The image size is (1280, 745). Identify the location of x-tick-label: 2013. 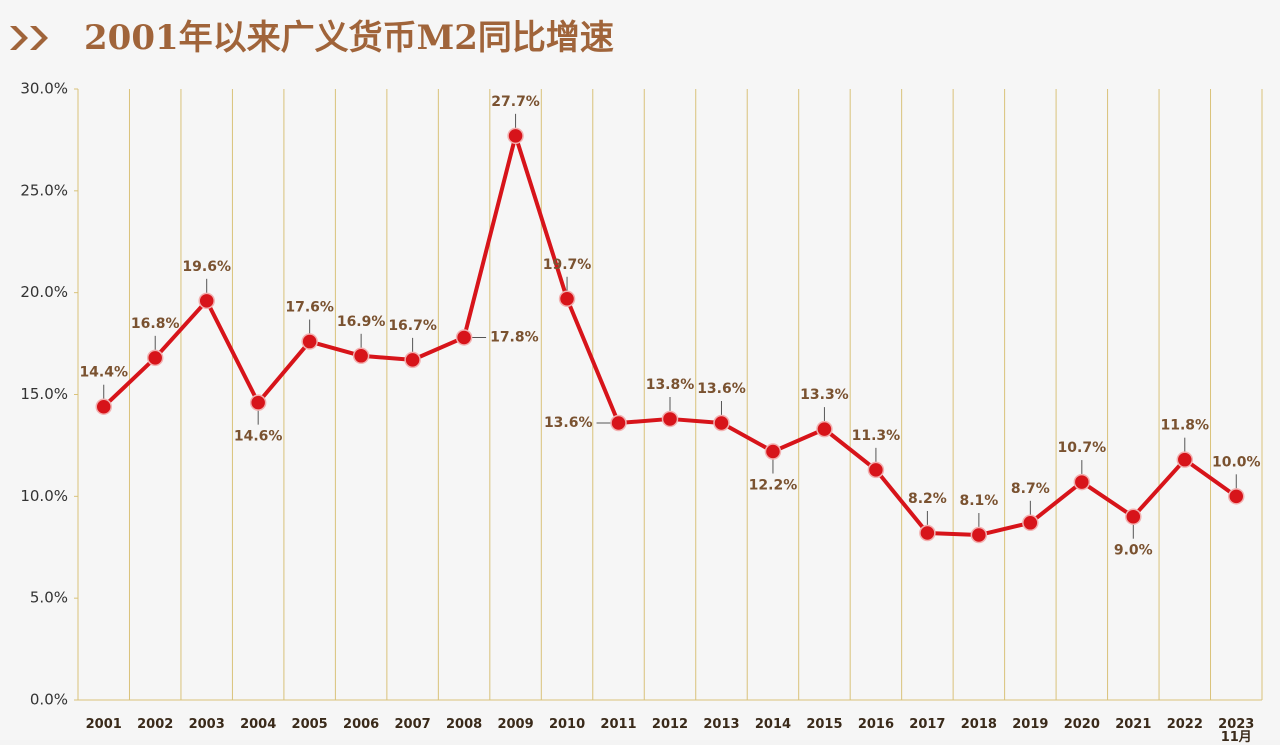
(721, 724).